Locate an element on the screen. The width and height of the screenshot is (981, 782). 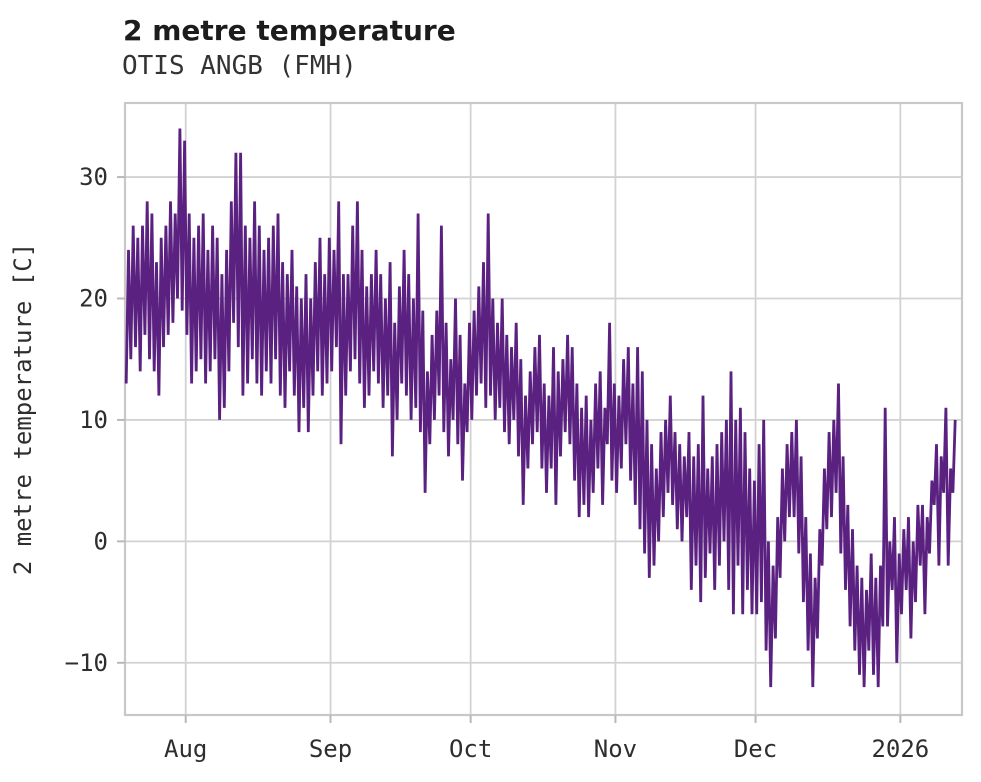
y-tick-label: 20 is located at coordinates (93, 299).